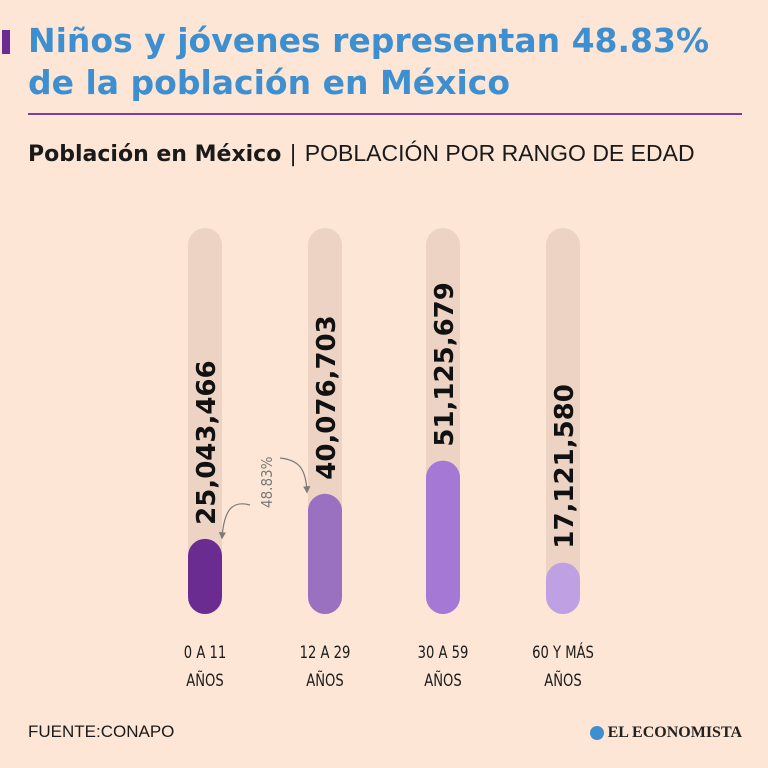 The width and height of the screenshot is (768, 768). I want to click on x-tick-label: 12 A 29, so click(325, 652).